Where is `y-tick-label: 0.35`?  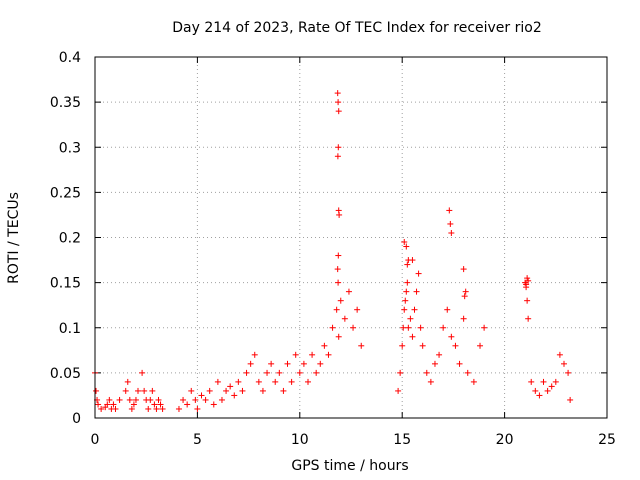
y-tick-label: 0.35 is located at coordinates (65, 103).